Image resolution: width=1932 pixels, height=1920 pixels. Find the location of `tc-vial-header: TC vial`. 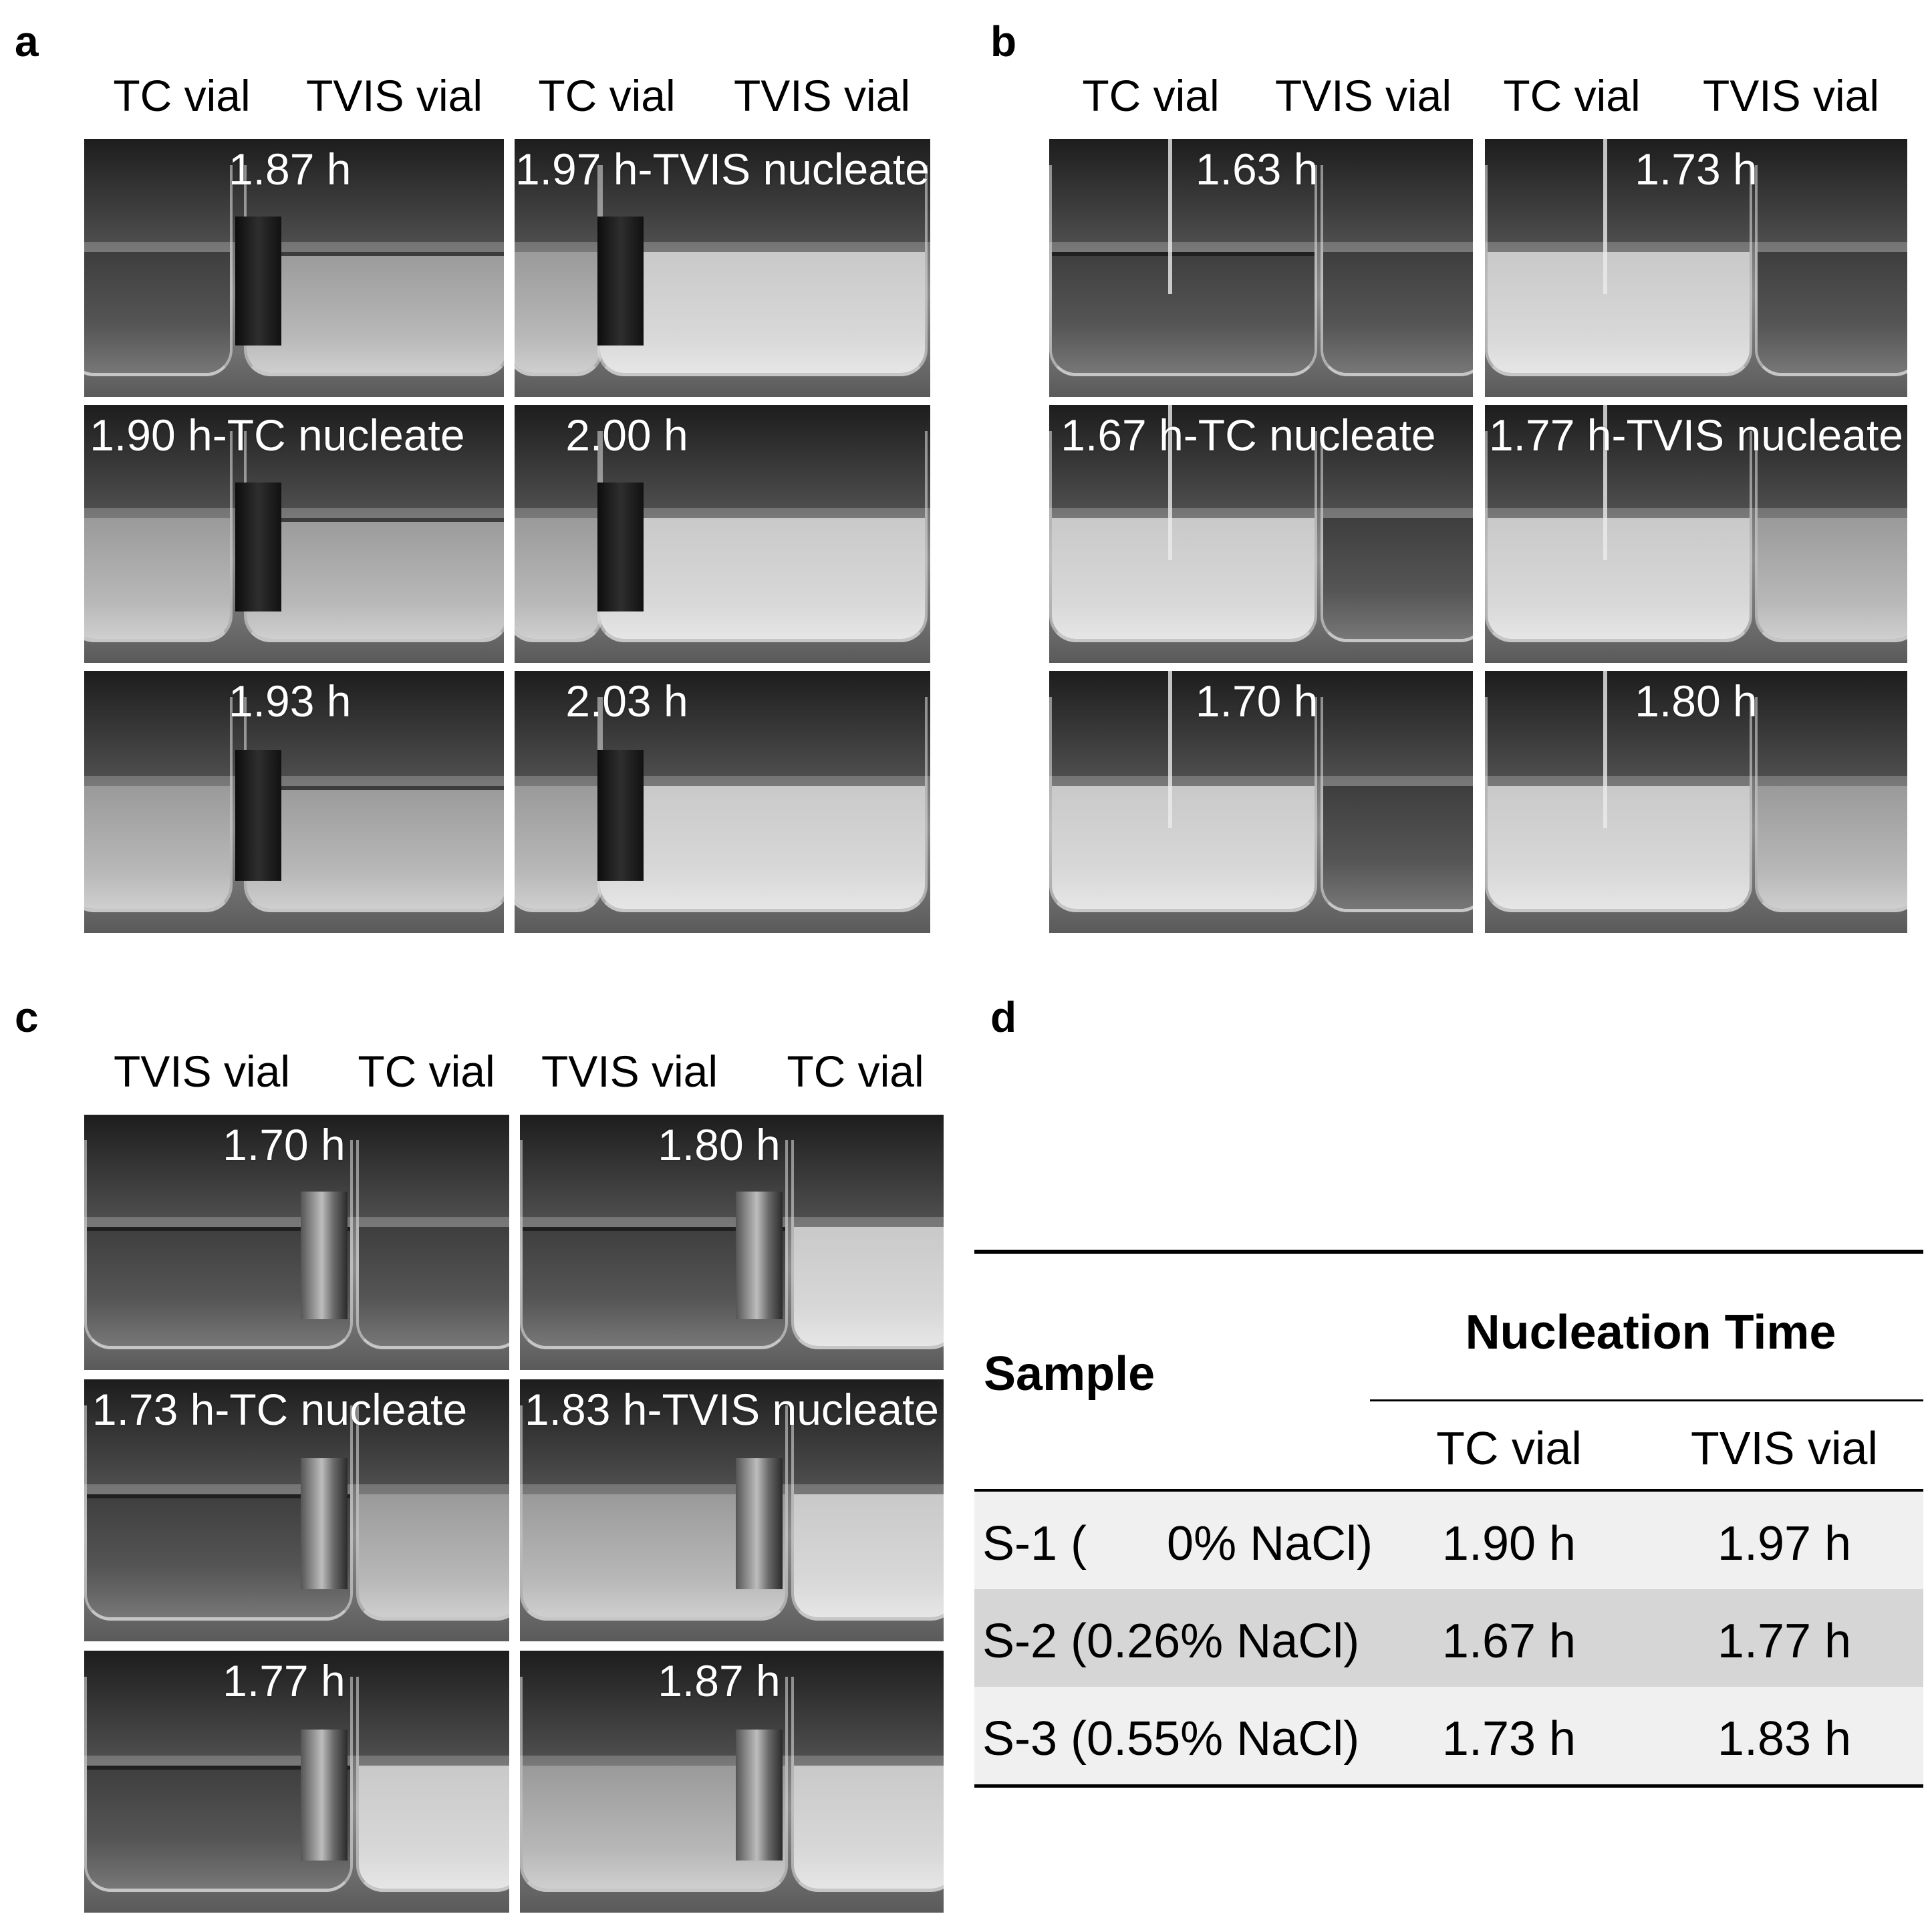

tc-vial-header: TC vial is located at coordinates (1509, 1448).